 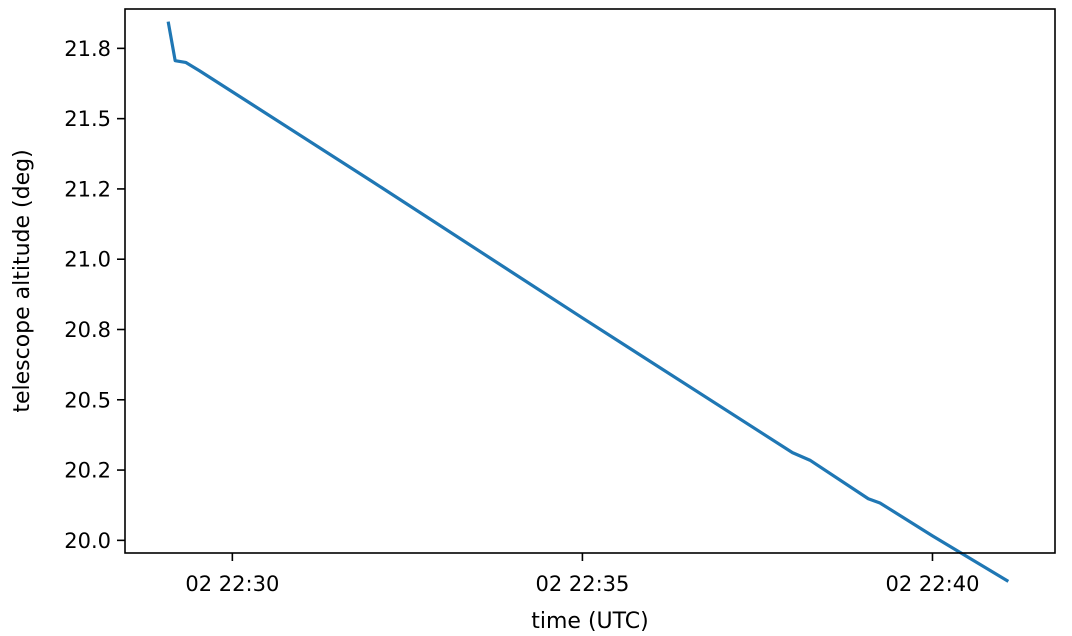 What do you see at coordinates (87, 400) in the screenshot?
I see `y-tick-label: 20.5` at bounding box center [87, 400].